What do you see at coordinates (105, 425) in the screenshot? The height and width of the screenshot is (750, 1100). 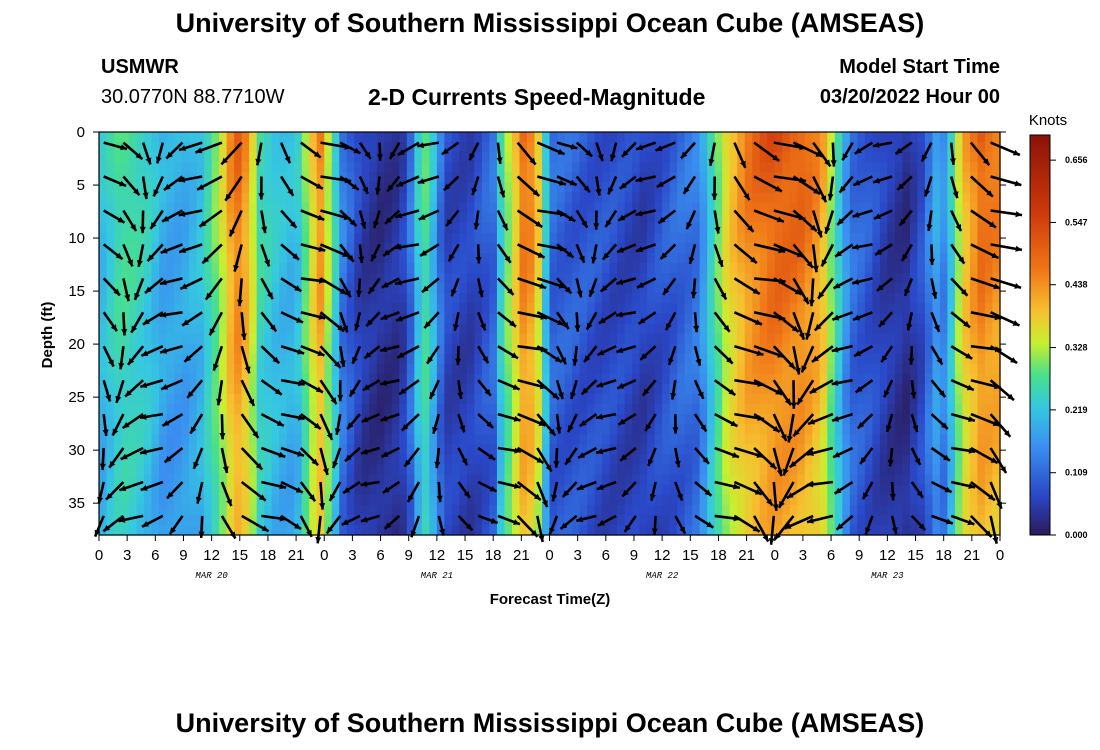 I see `current-arrow` at bounding box center [105, 425].